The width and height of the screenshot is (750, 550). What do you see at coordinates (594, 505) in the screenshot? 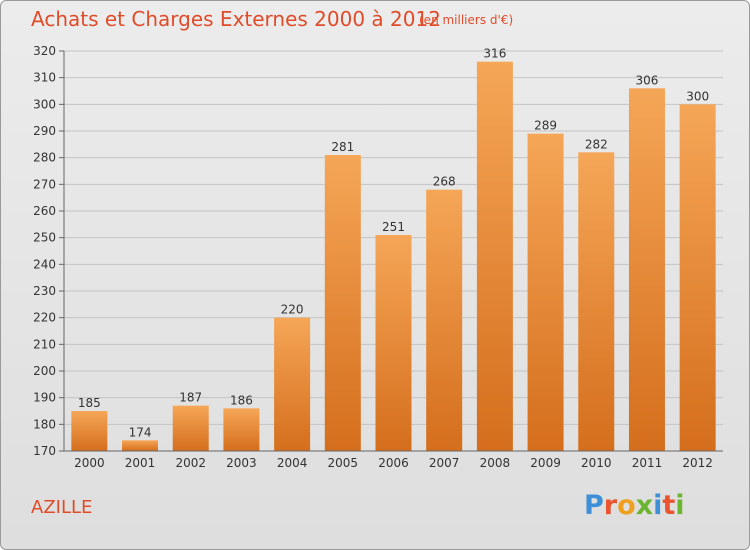
I see `logo-letter: P` at bounding box center [594, 505].